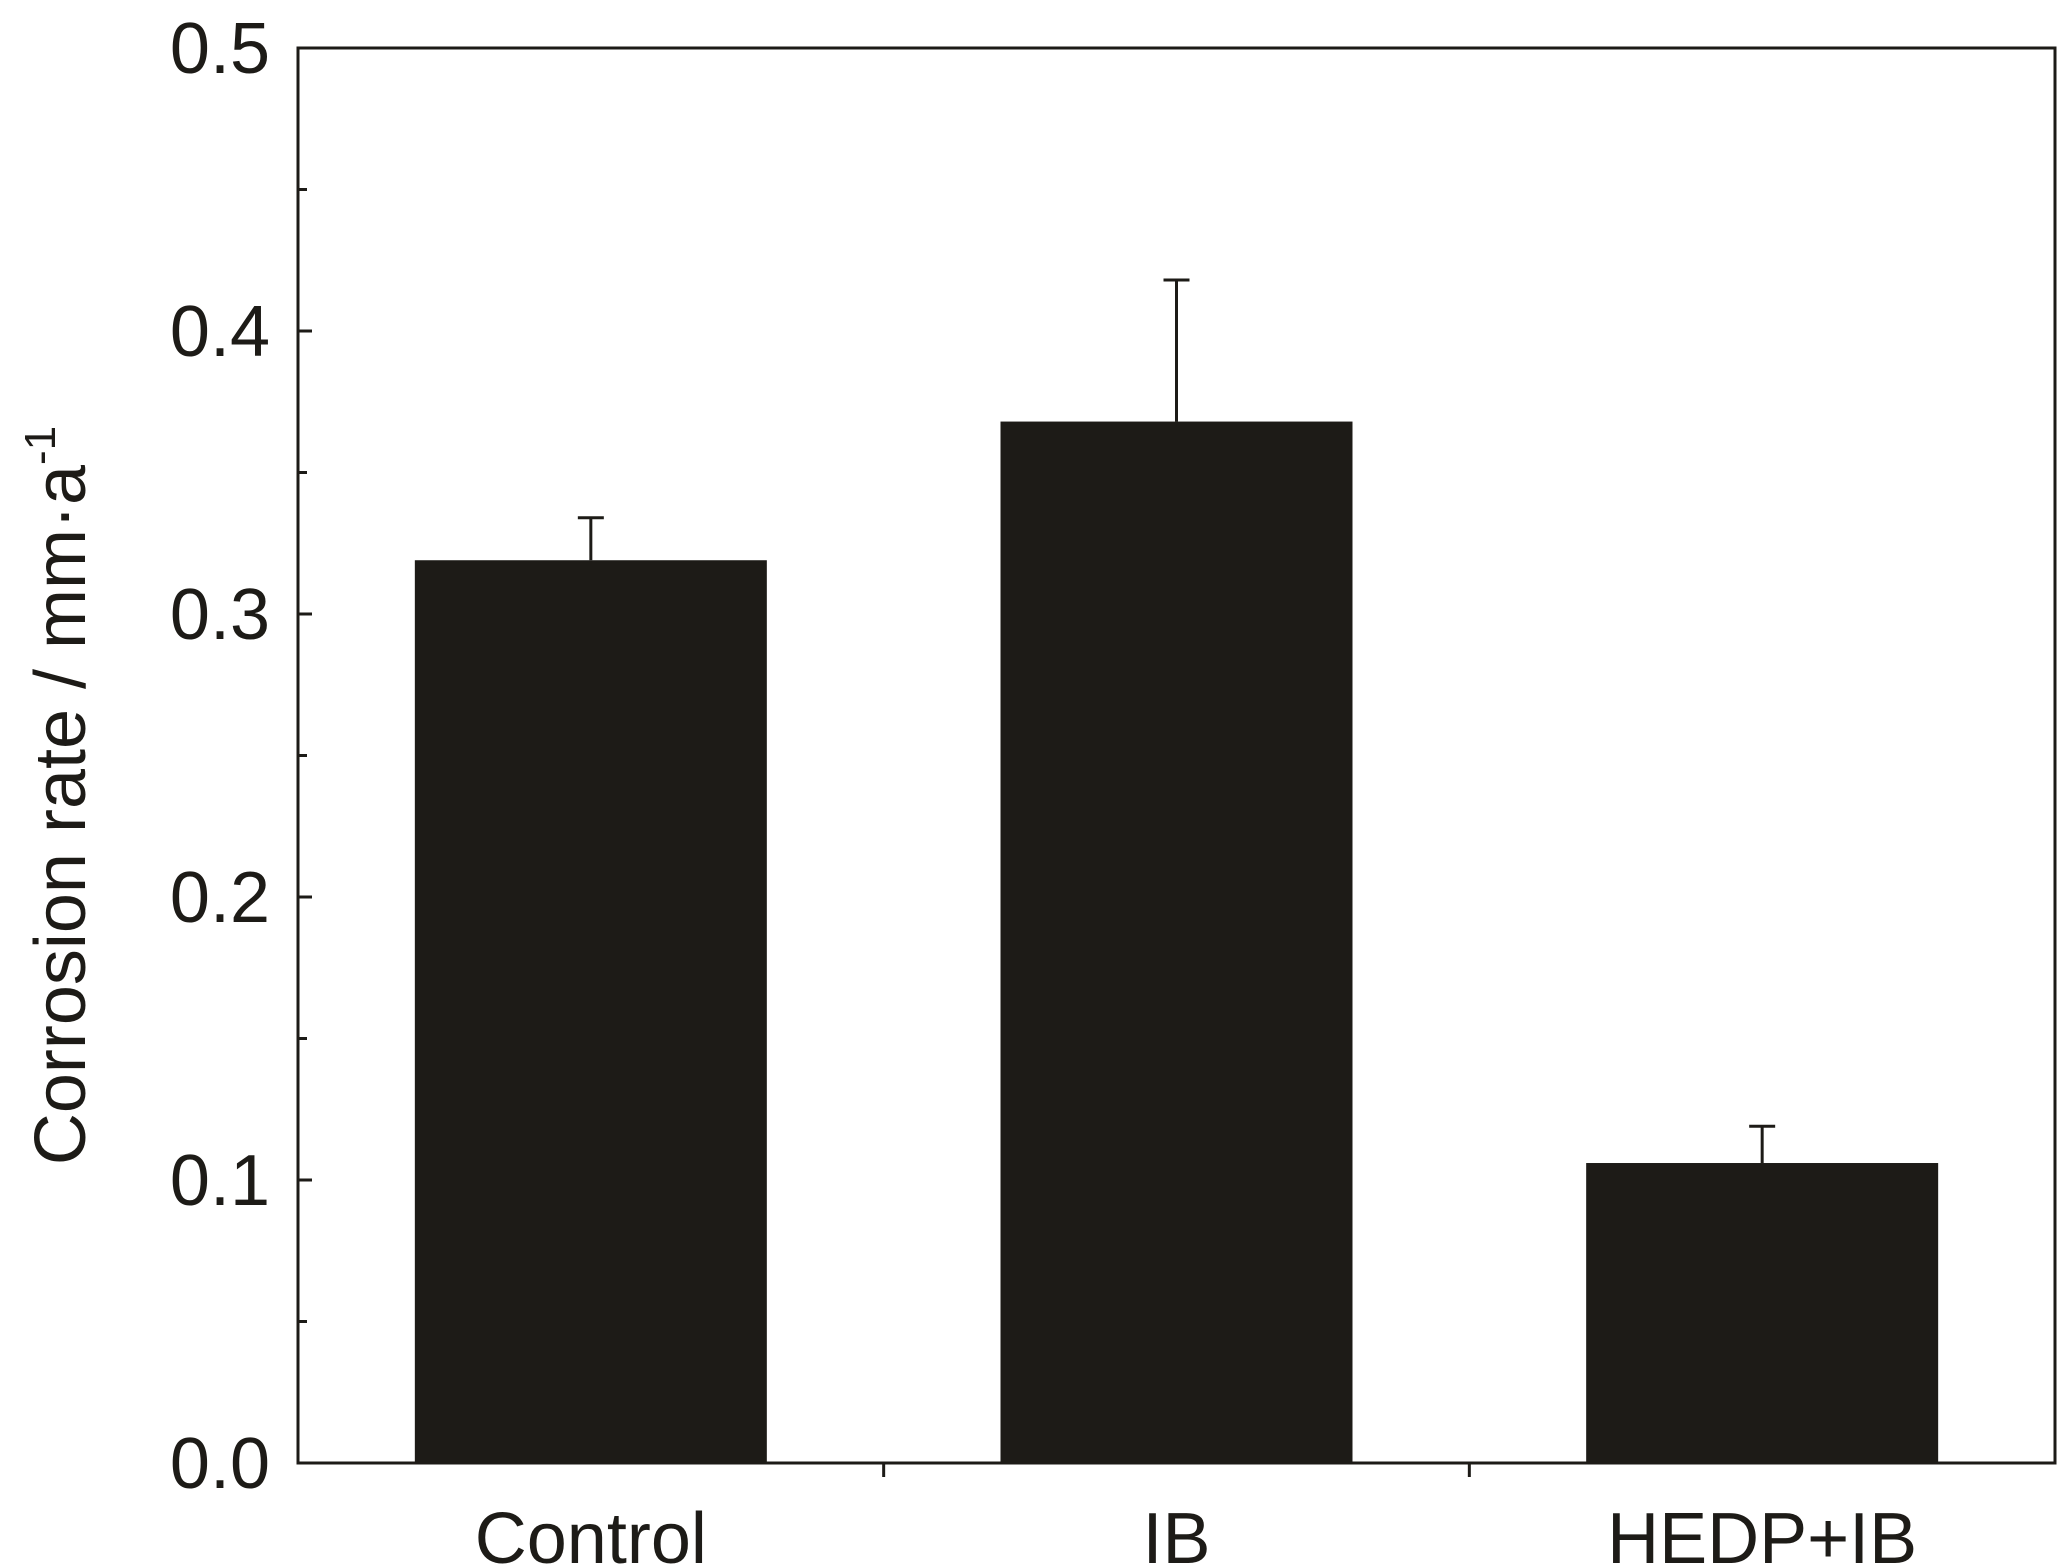 The width and height of the screenshot is (2064, 1566). What do you see at coordinates (61, 814) in the screenshot?
I see `y-axis-title-text: Corrosion rate / mm·a` at bounding box center [61, 814].